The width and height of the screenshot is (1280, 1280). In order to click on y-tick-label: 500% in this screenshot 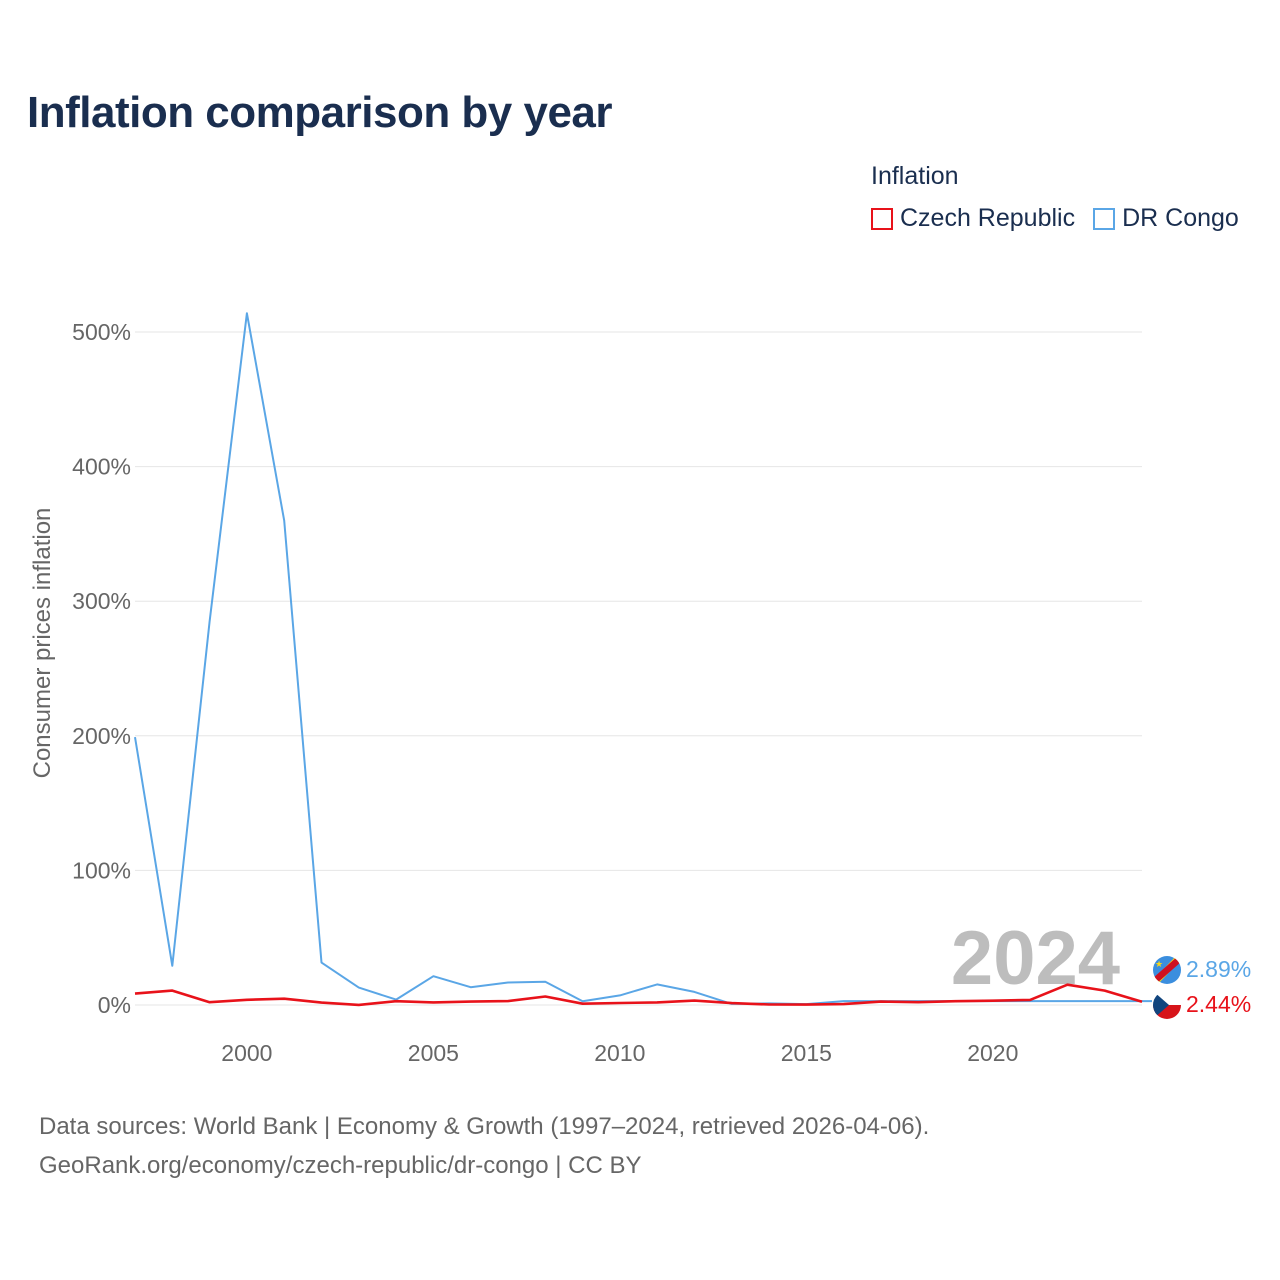, I will do `click(101, 332)`.